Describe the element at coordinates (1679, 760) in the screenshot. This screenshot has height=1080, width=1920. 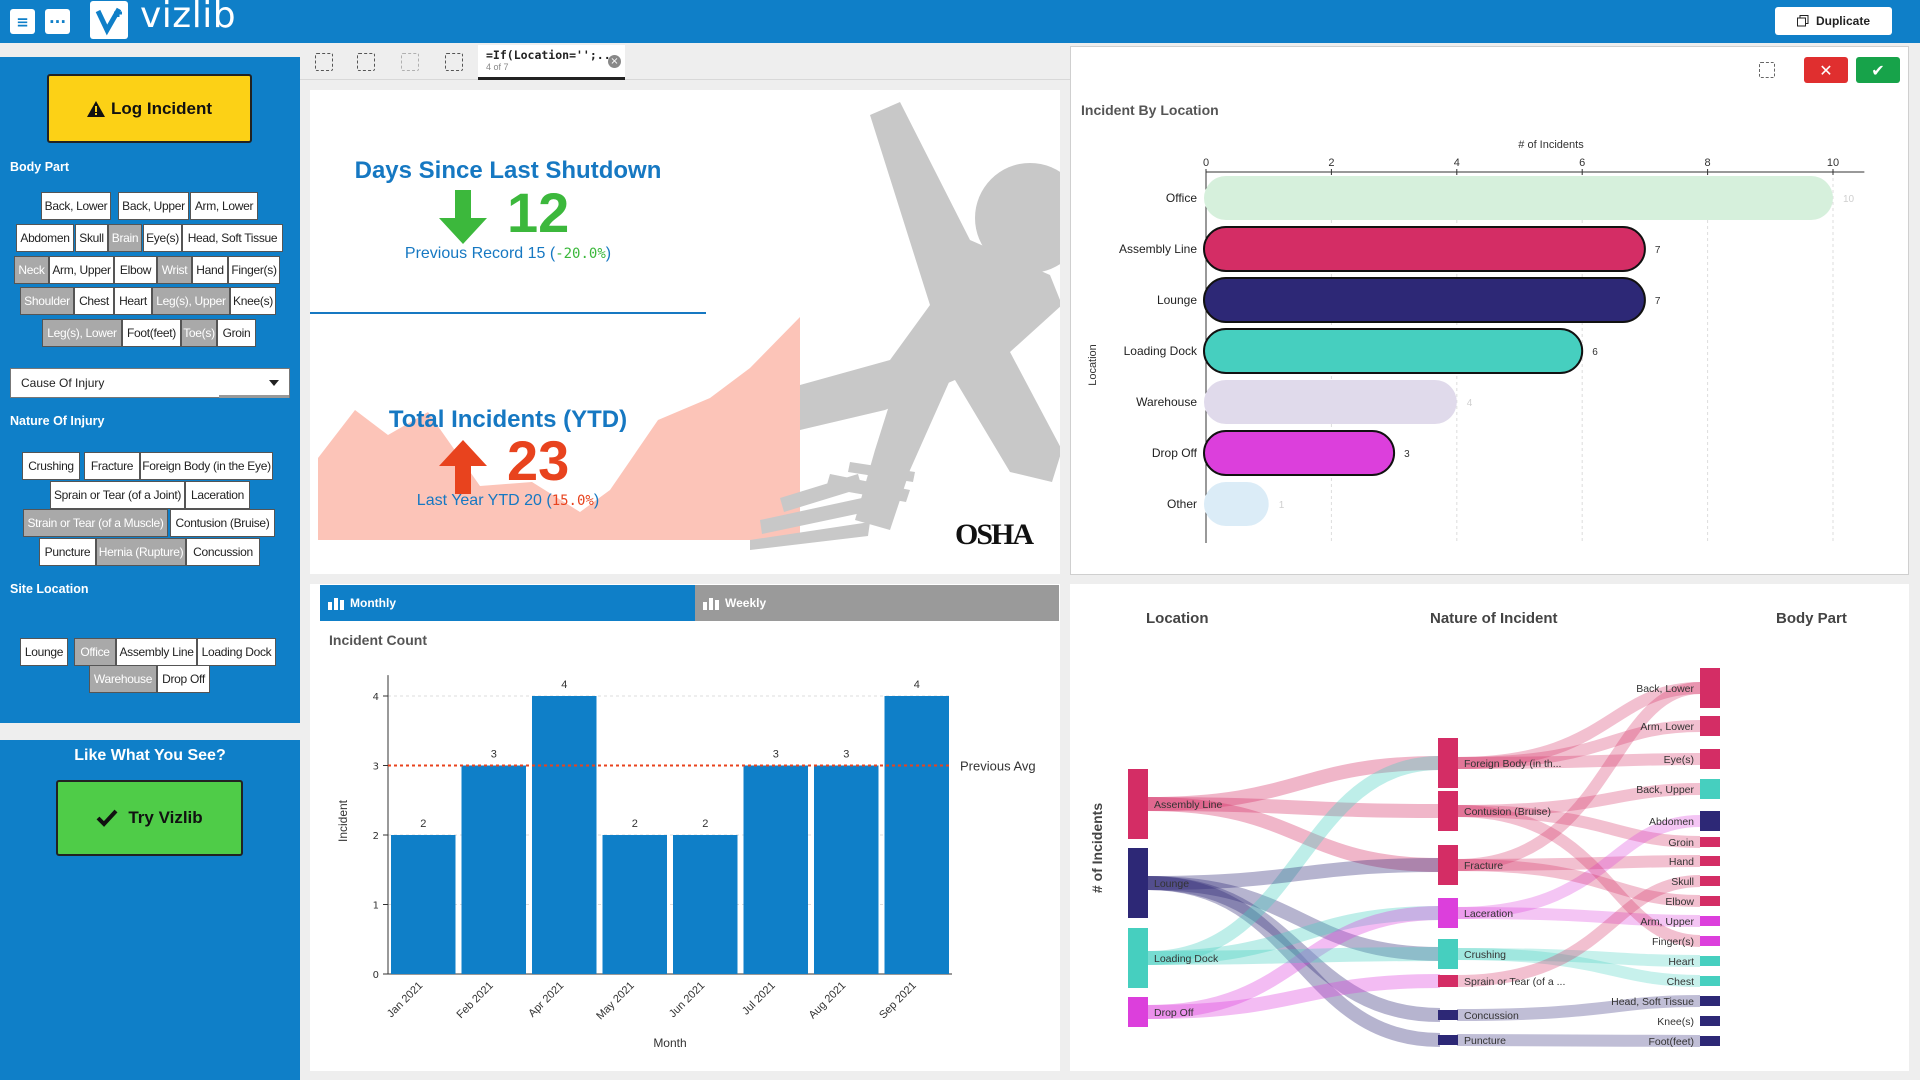
I see `sankey-node-label: Eye(s)` at that location.